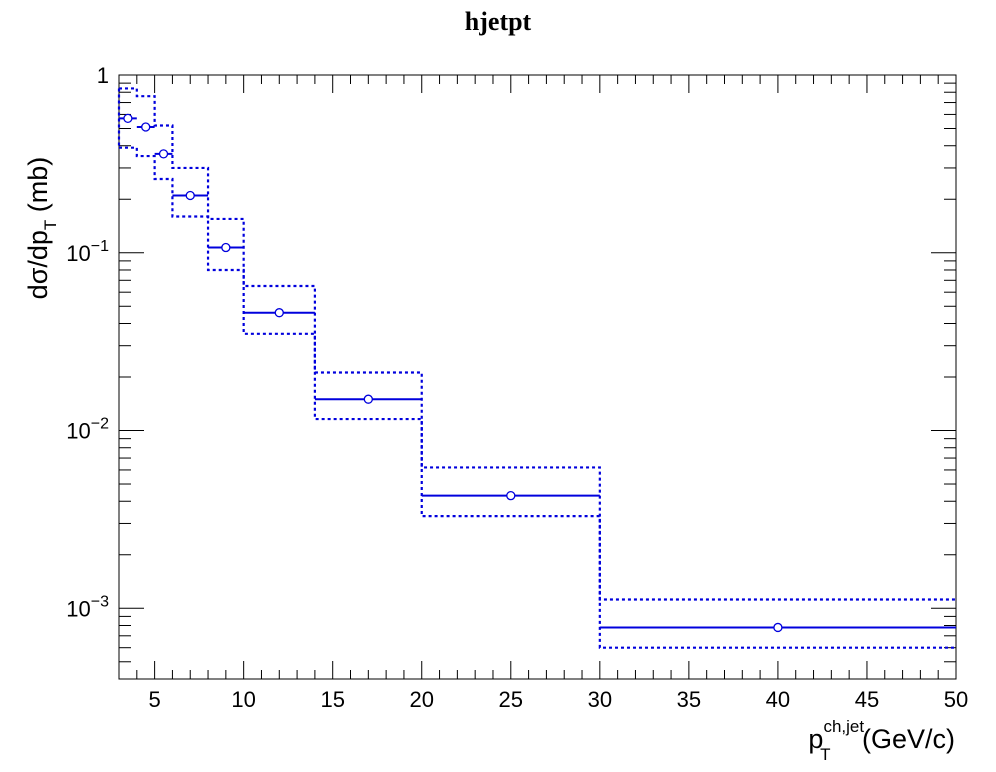 The height and width of the screenshot is (772, 996). What do you see at coordinates (956, 699) in the screenshot?
I see `x-tick-label: 50` at bounding box center [956, 699].